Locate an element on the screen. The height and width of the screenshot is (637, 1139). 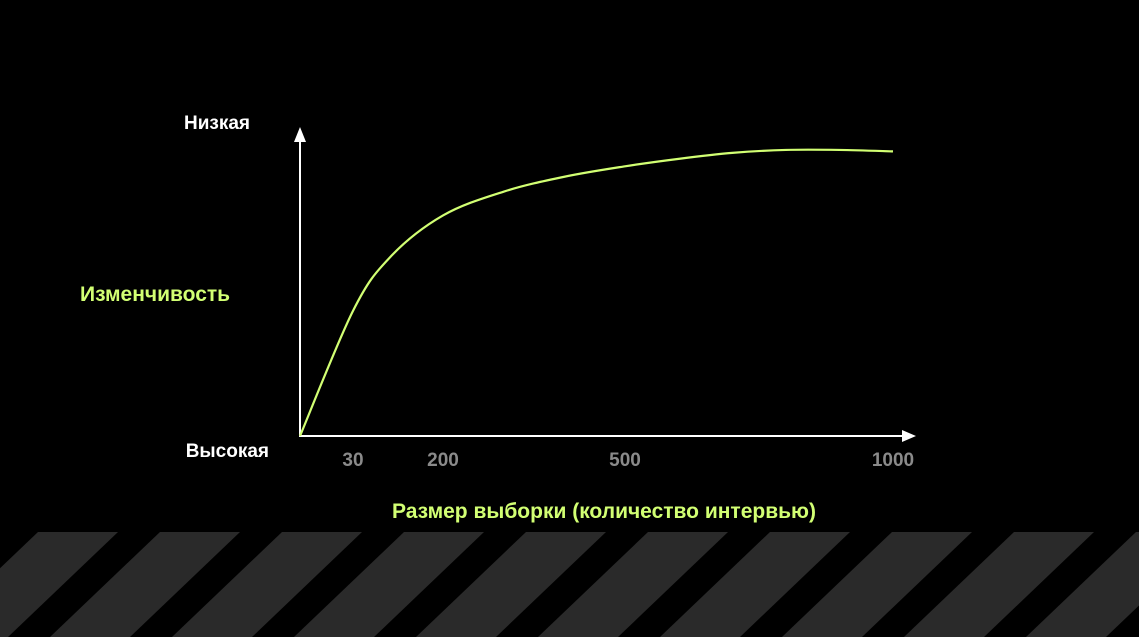
x-tick-labels: 30 200 500 1000 is located at coordinates (628, 460).